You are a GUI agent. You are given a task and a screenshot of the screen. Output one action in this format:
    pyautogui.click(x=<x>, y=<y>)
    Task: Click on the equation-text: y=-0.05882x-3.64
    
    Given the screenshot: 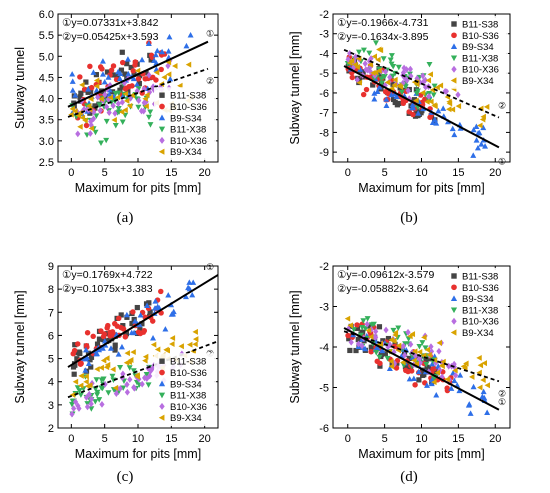 What is the action you would take?
    pyautogui.click(x=387, y=289)
    